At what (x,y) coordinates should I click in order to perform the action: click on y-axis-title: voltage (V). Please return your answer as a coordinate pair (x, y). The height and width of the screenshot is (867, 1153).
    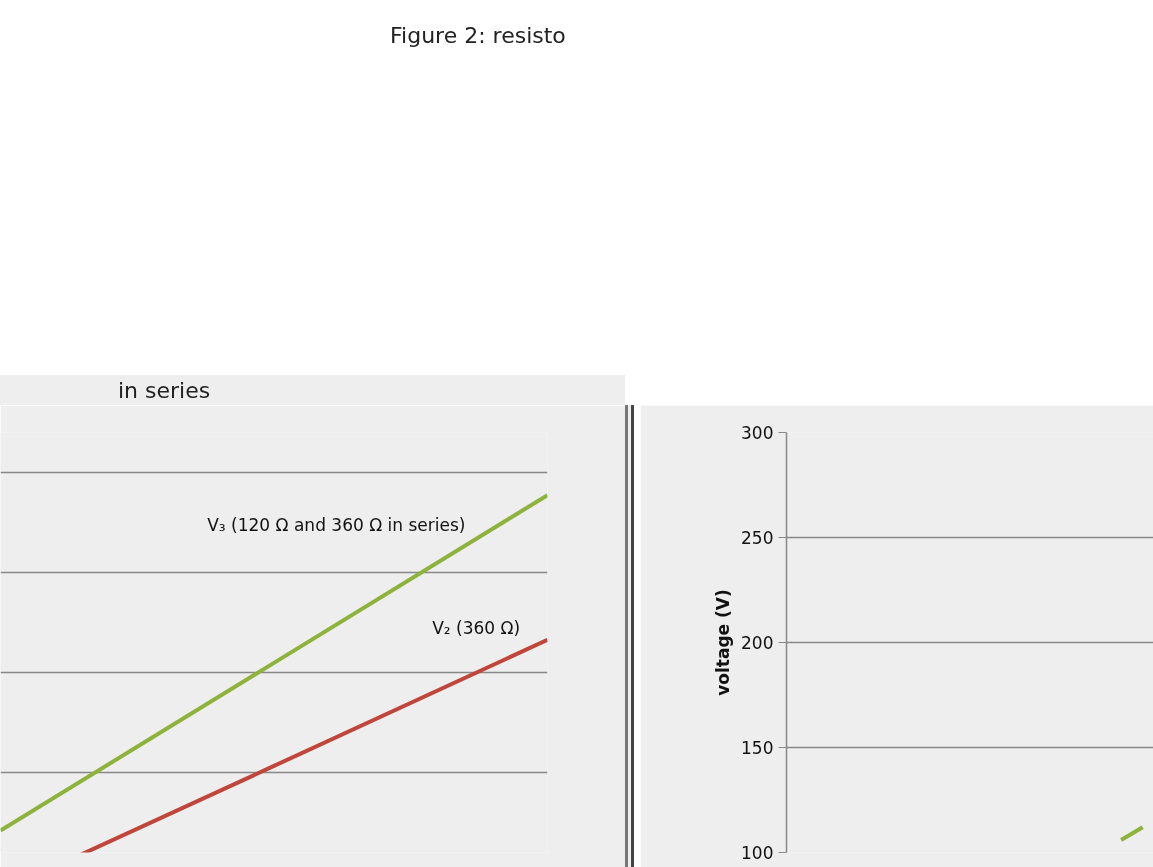
    Looking at the image, I should click on (723, 642).